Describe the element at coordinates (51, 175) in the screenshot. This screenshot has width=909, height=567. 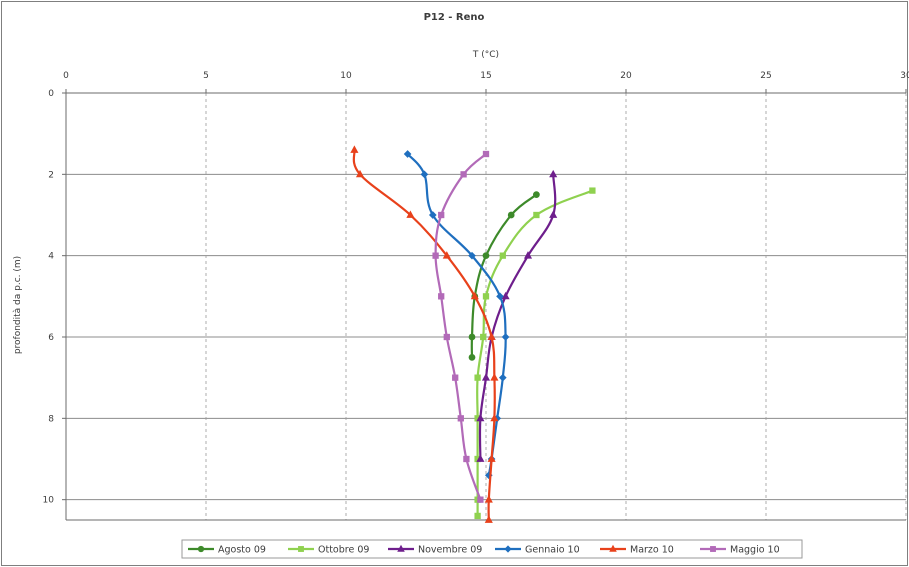
I see `y-tick-label: 2` at that location.